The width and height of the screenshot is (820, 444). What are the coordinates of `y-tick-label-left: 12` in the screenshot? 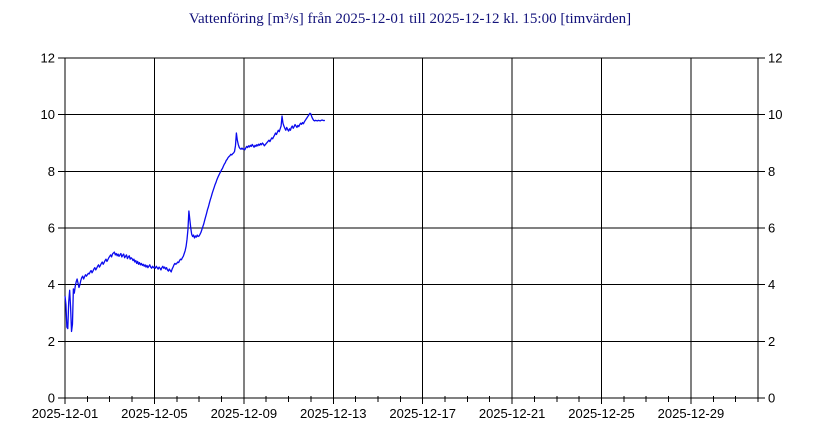 It's located at (48, 58).